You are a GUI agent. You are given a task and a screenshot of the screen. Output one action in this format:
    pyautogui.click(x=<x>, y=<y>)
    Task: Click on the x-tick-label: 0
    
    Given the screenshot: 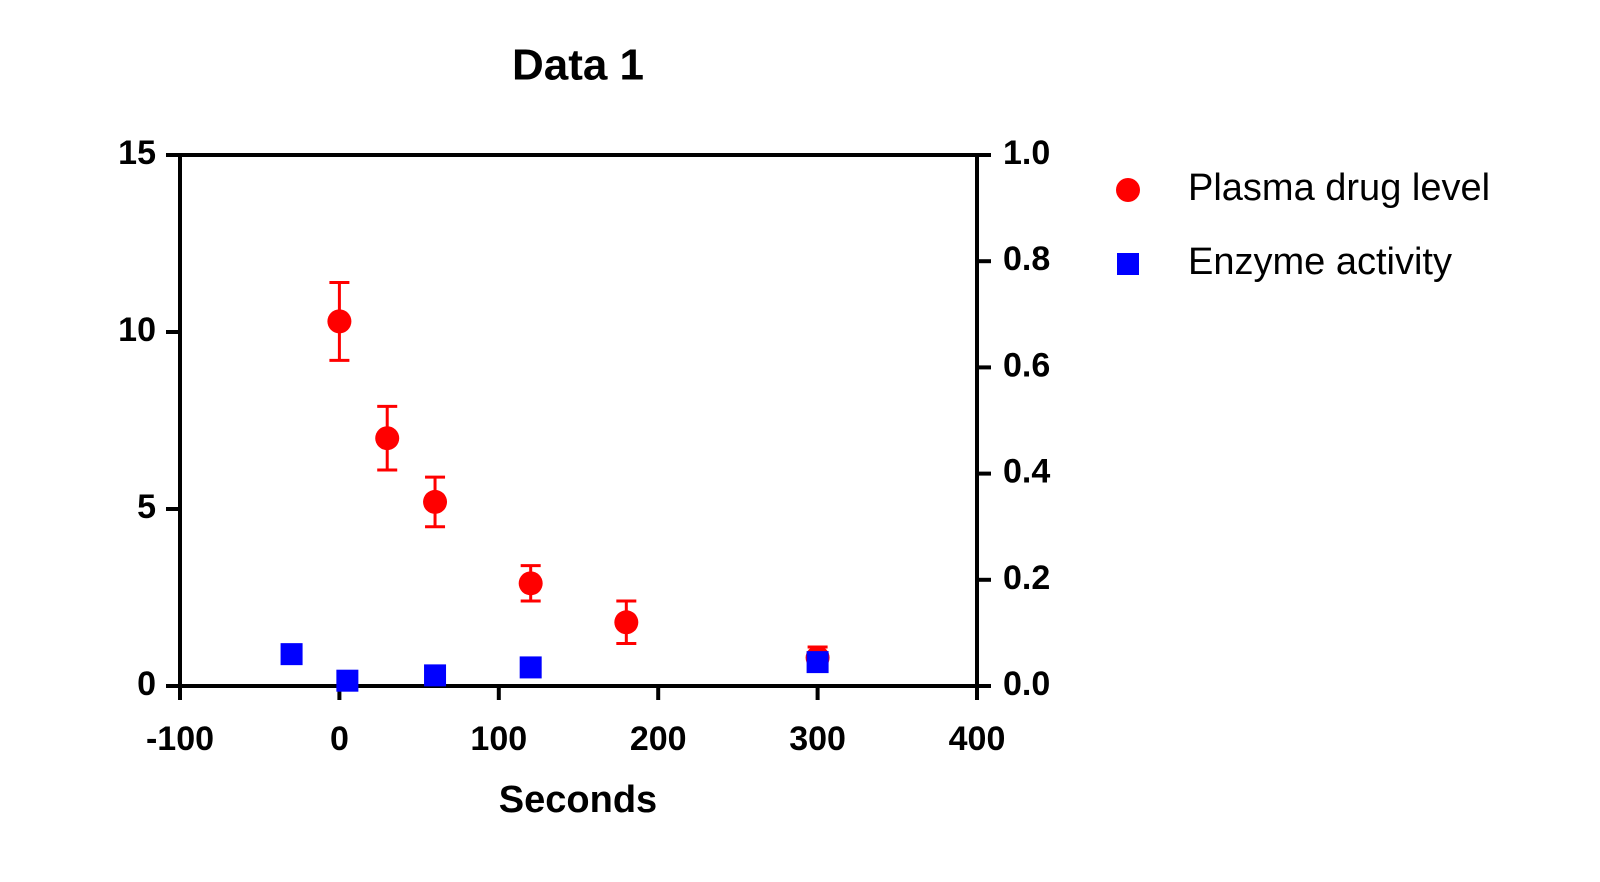 What is the action you would take?
    pyautogui.click(x=339, y=739)
    